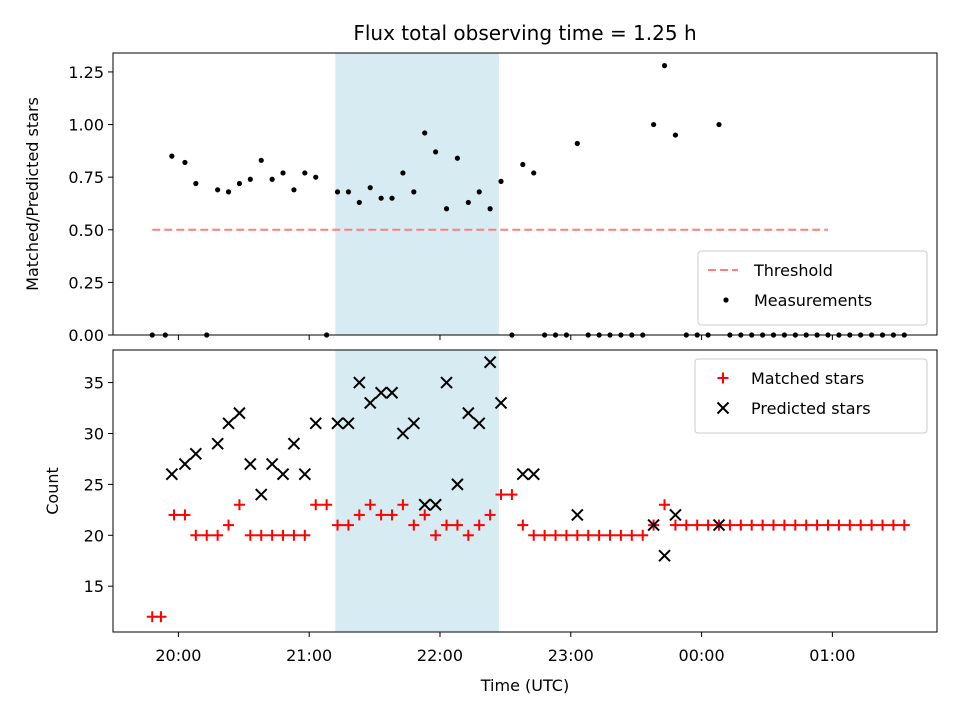 The width and height of the screenshot is (960, 720). What do you see at coordinates (94, 535) in the screenshot?
I see `y-tick-label: 20` at bounding box center [94, 535].